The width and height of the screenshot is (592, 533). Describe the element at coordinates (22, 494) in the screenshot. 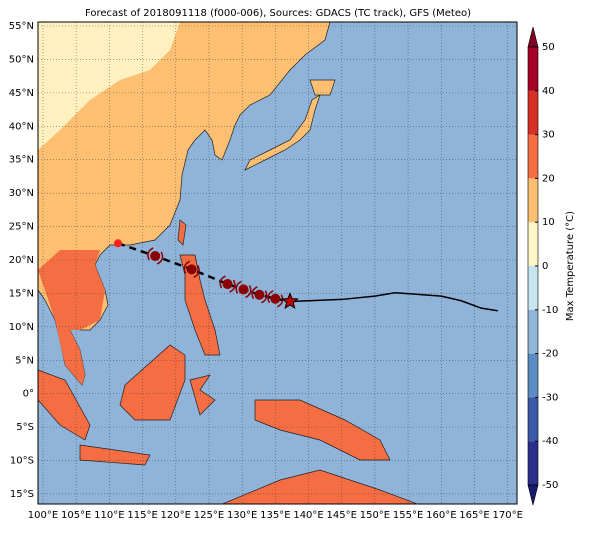

I see `lat-tick-label: 15°S` at that location.